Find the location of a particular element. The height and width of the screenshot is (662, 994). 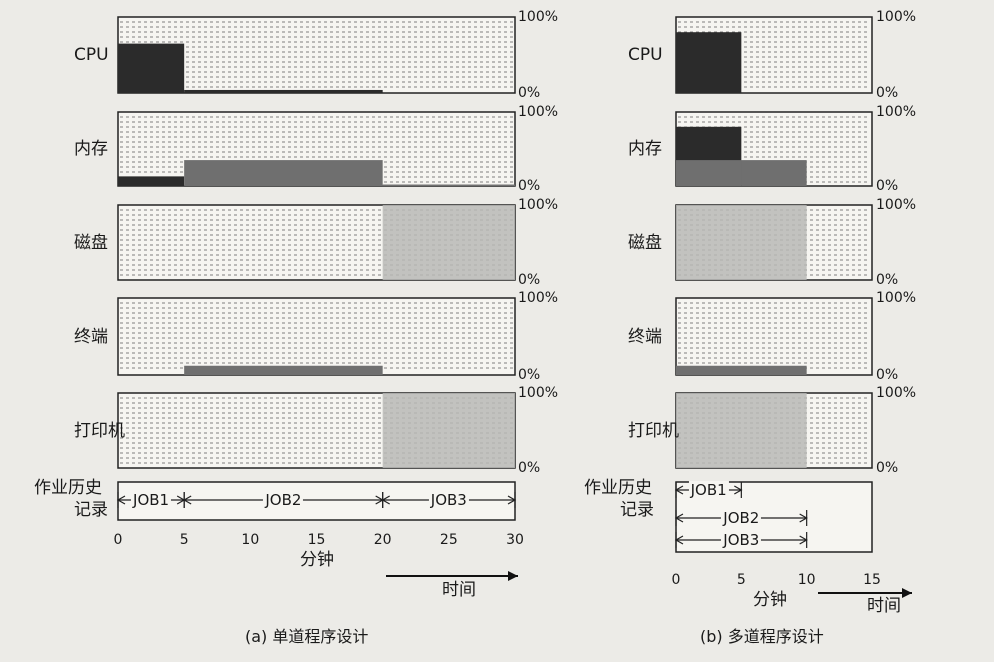

usage-block-内存-0 is located at coordinates (151, 181).